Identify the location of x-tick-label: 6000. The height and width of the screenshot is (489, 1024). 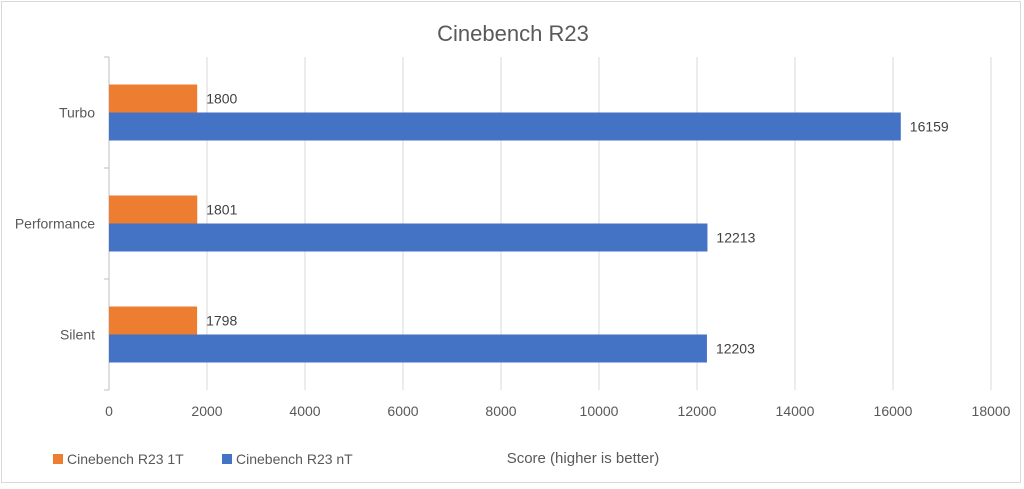
(402, 411).